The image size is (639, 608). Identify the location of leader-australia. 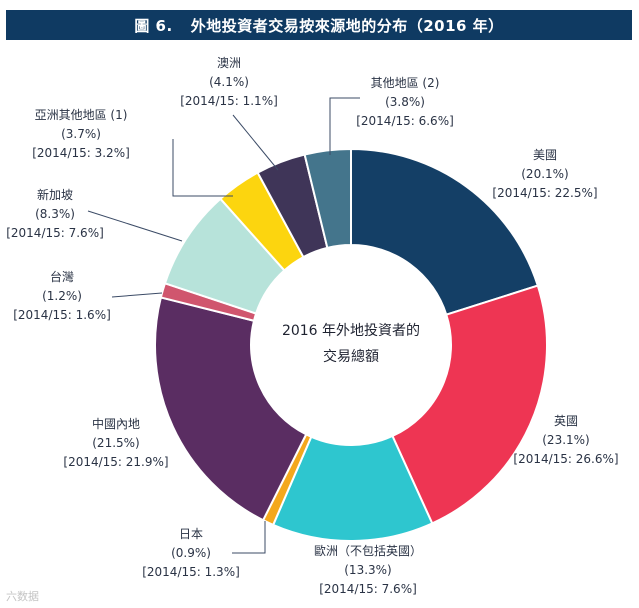
(255, 142).